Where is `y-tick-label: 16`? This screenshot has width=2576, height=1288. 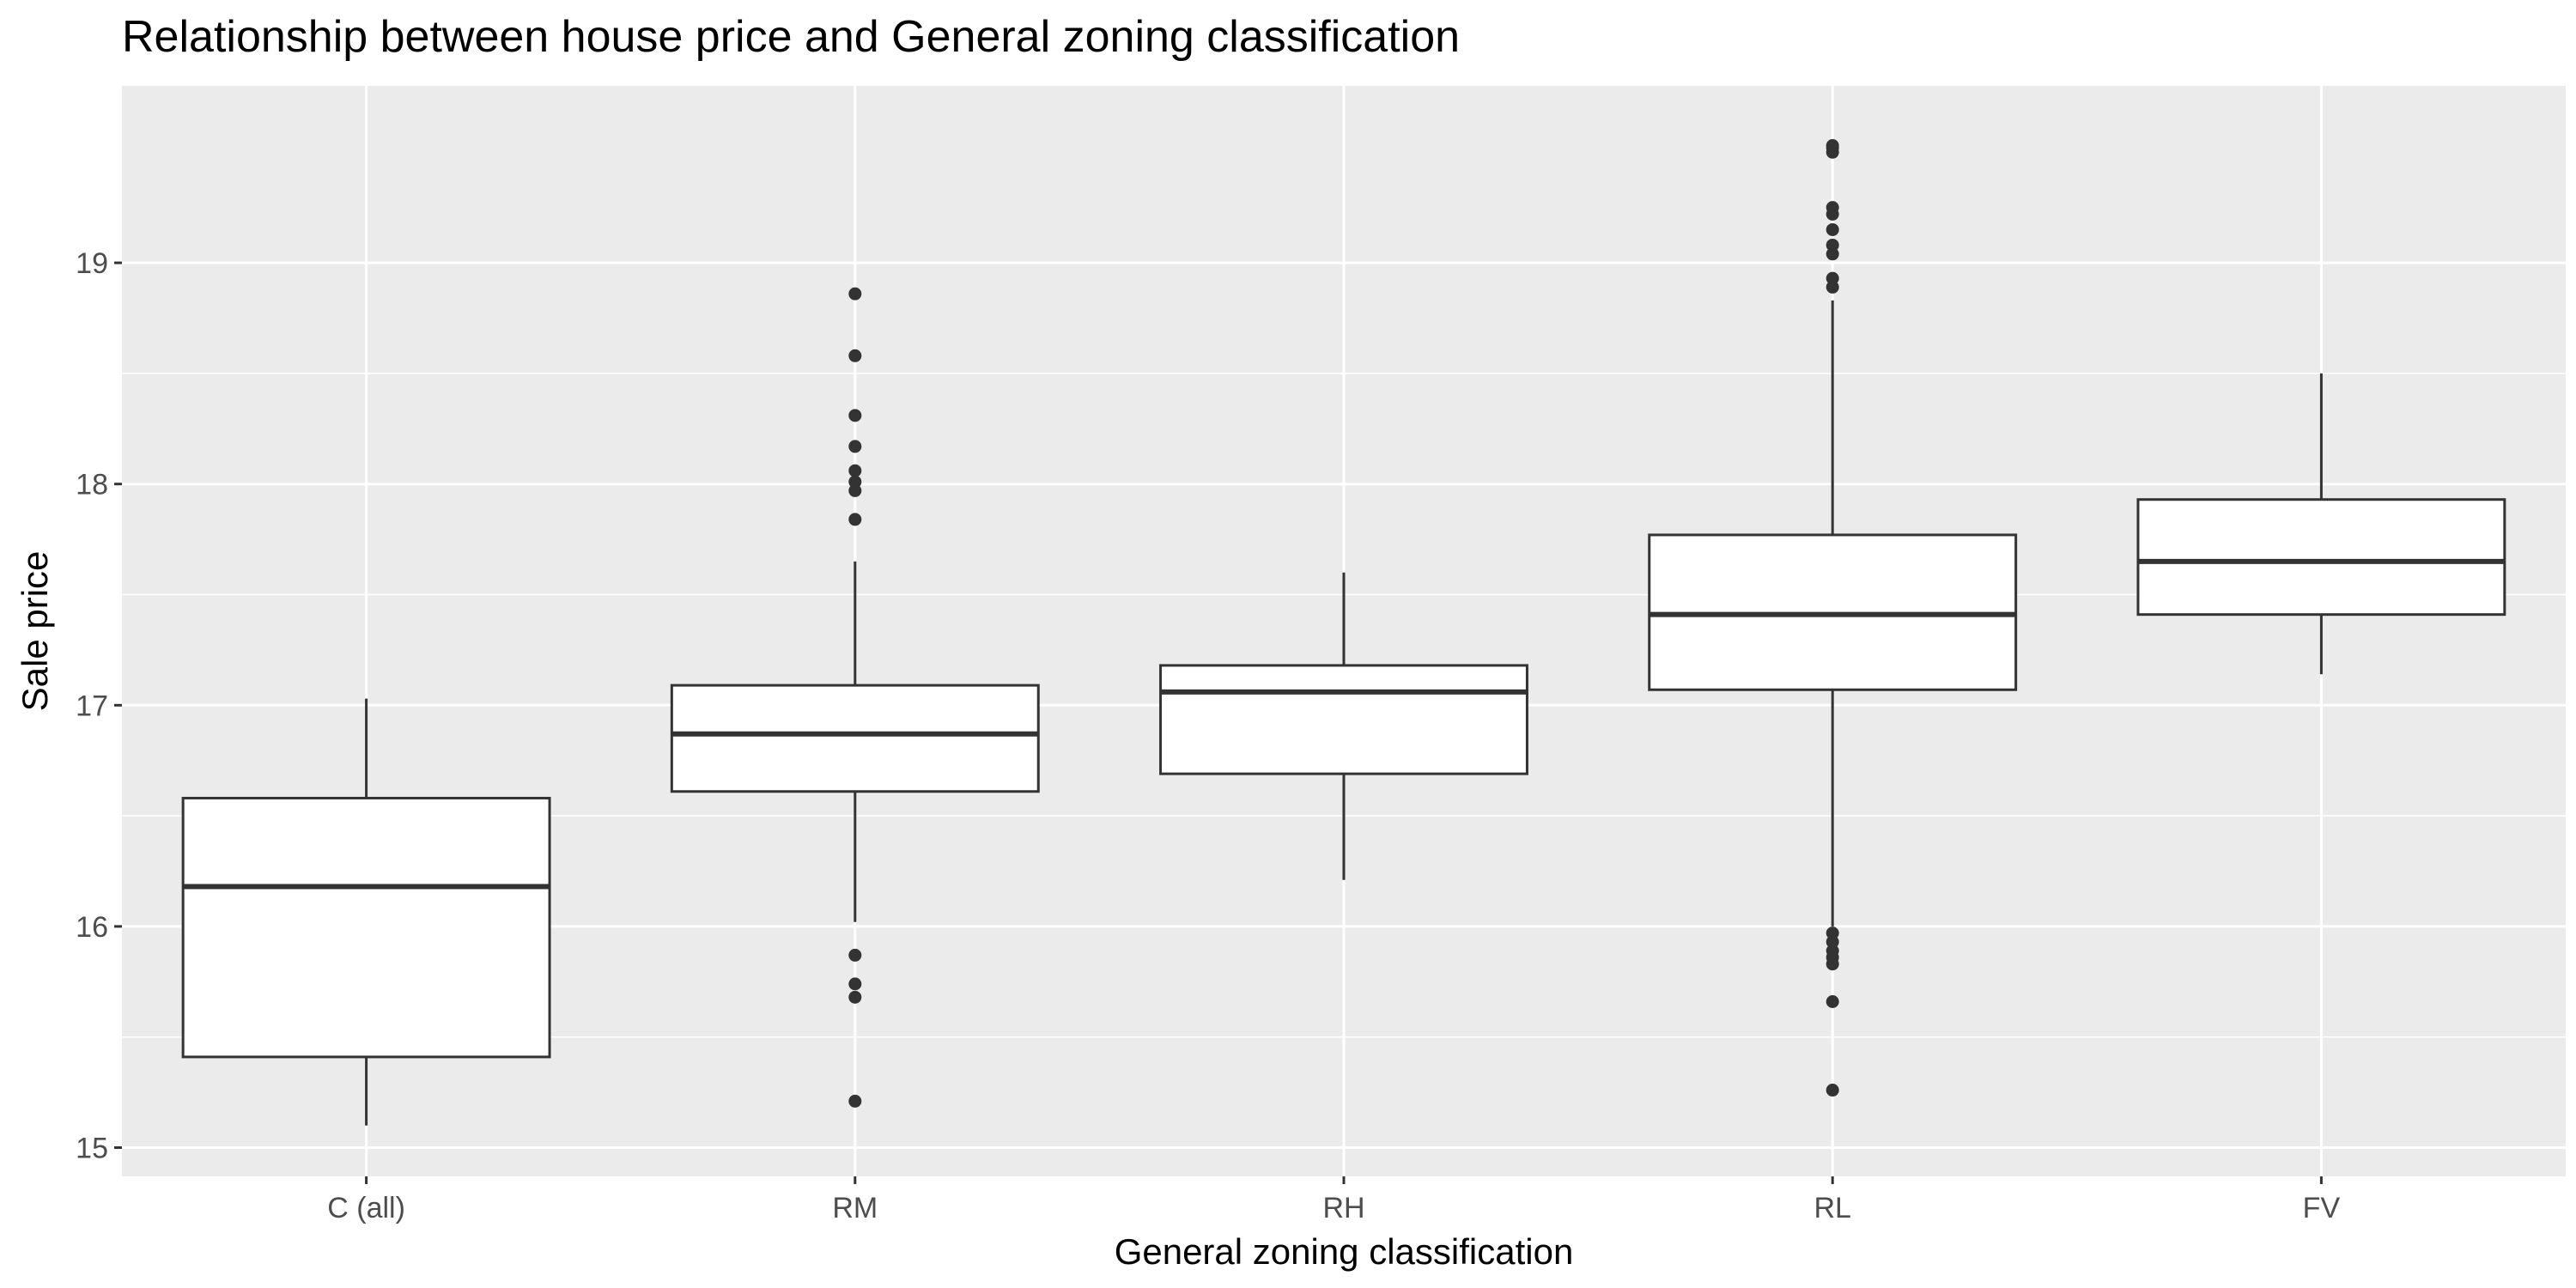 y-tick-label: 16 is located at coordinates (92, 928).